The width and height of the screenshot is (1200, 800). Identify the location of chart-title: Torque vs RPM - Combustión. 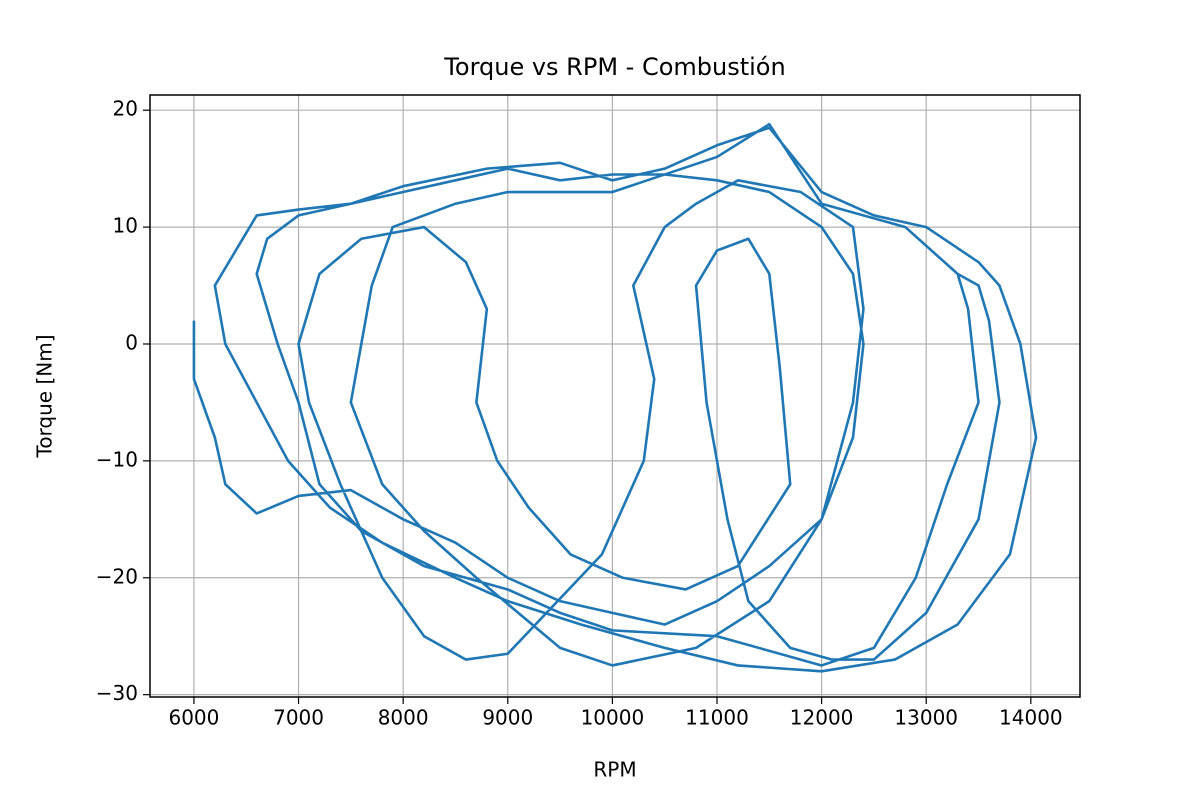
(614, 67).